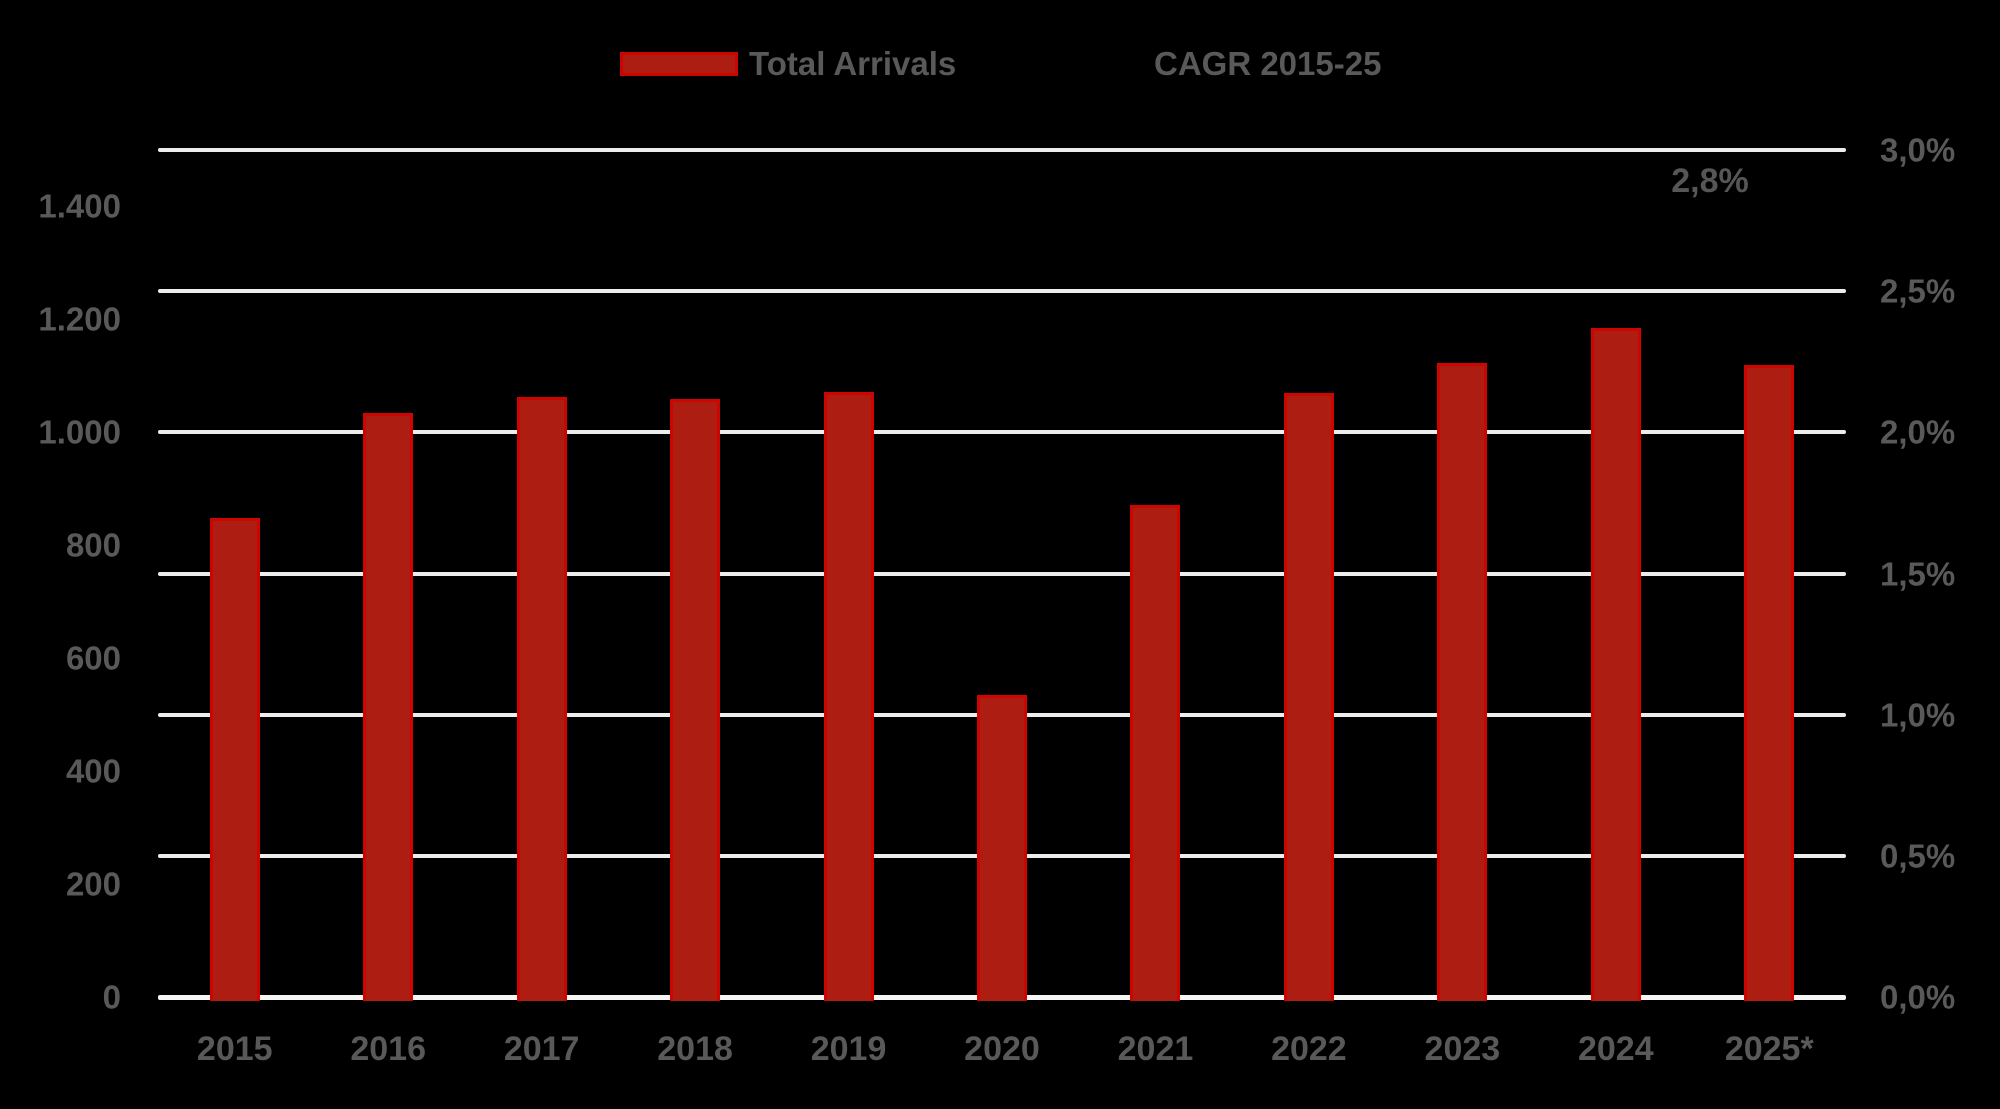  Describe the element at coordinates (1769, 1049) in the screenshot. I see `x-axis-label-2025*: 2025*` at that location.